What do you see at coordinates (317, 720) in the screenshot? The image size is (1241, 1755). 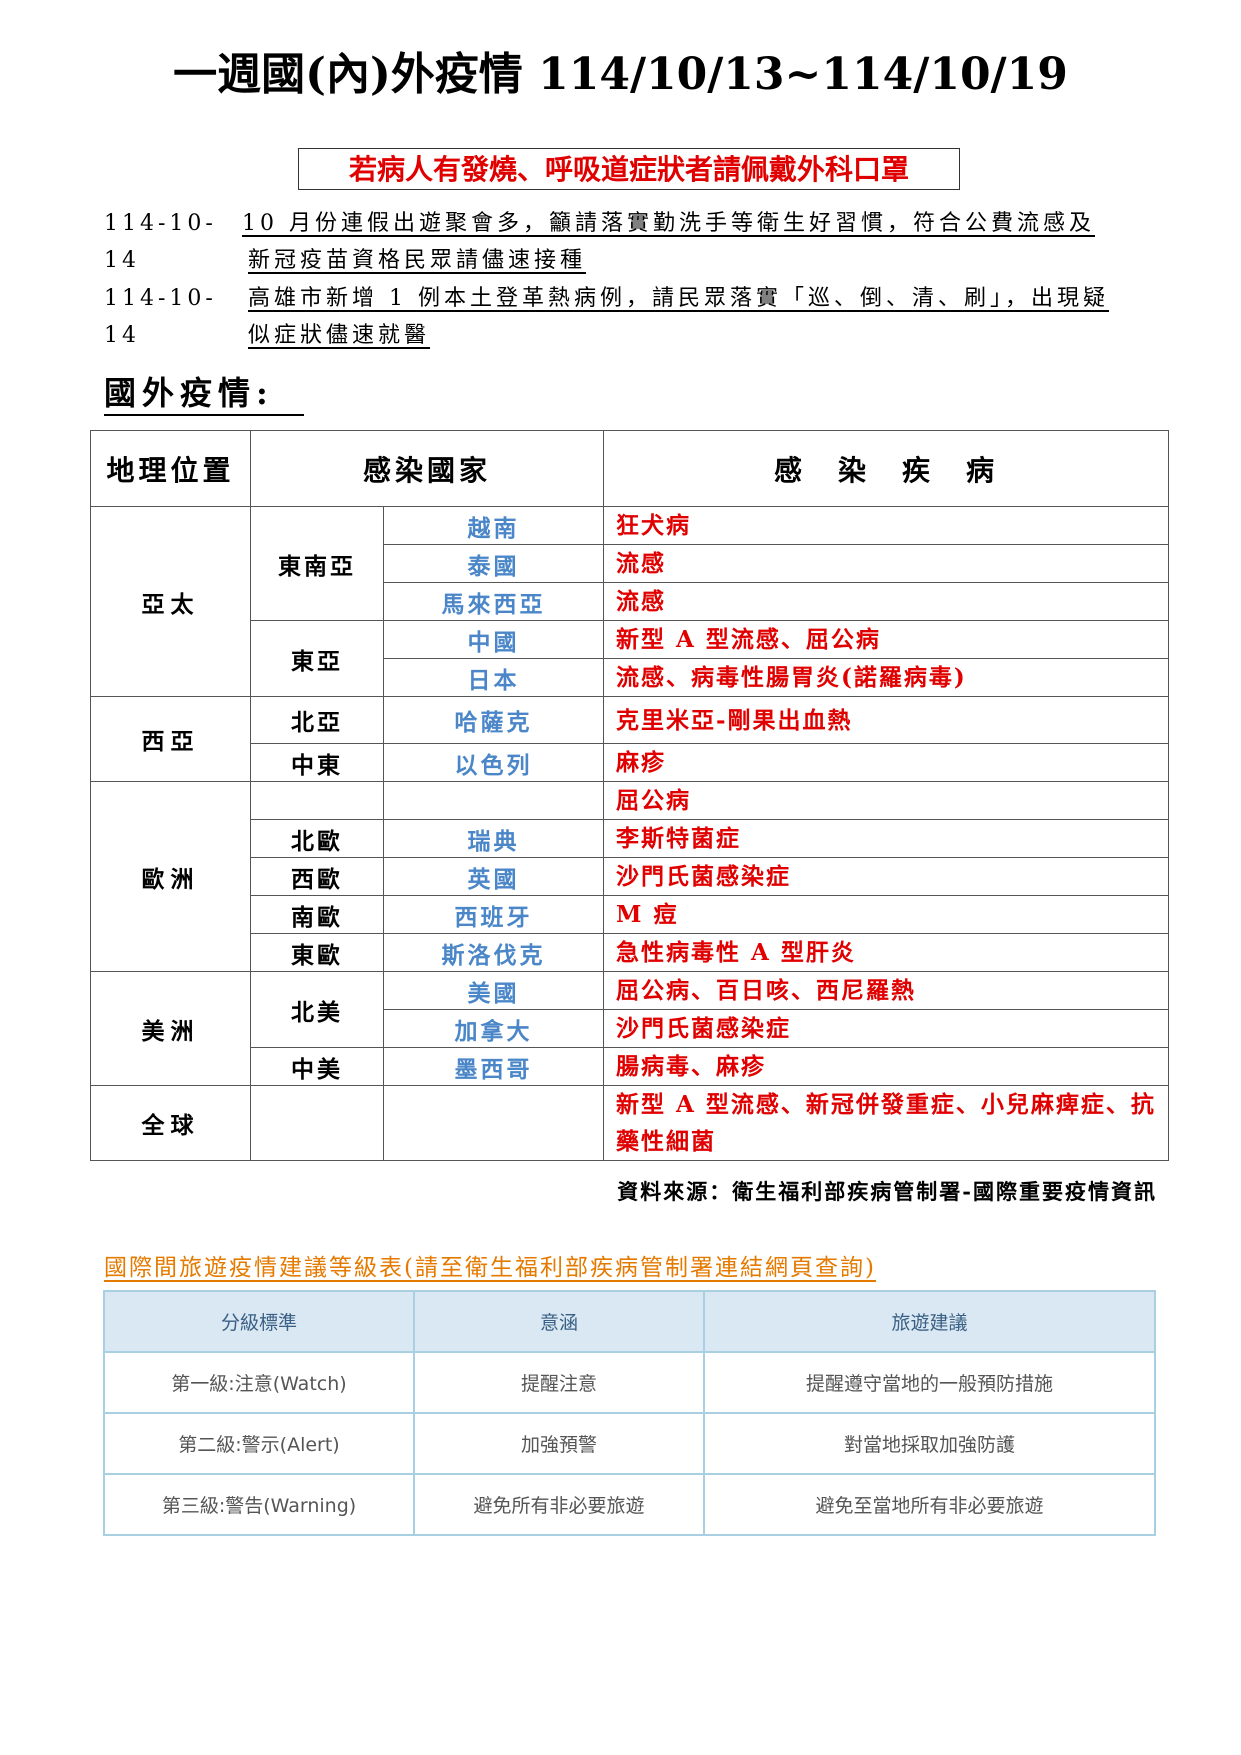 I see `subregion: 北亞` at bounding box center [317, 720].